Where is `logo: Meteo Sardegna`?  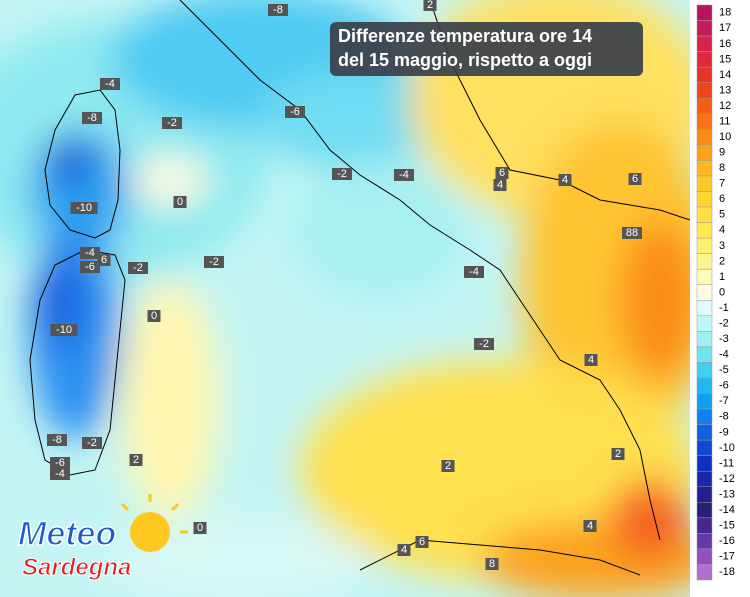
logo: Meteo Sardegna is located at coordinates (102, 538).